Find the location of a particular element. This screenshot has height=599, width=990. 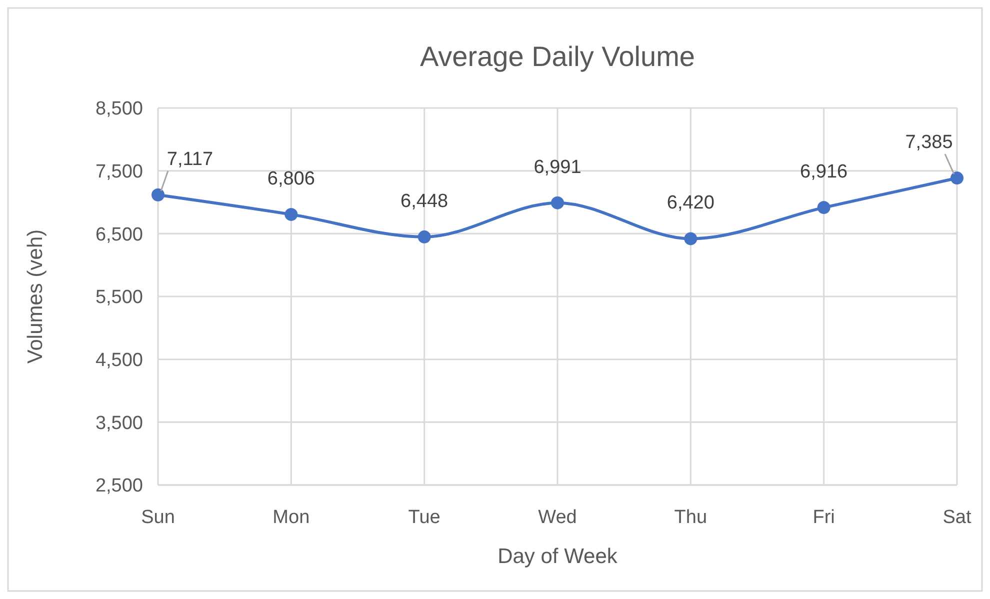

chart-title: Average Daily Volume is located at coordinates (557, 56).